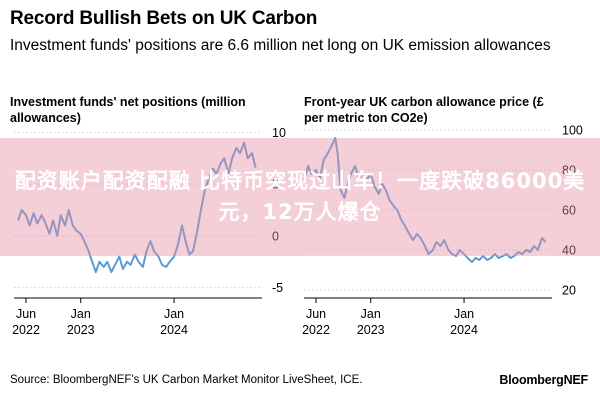 Image resolution: width=600 pixels, height=400 pixels. What do you see at coordinates (275, 185) in the screenshot?
I see `y-tick-label: 5` at bounding box center [275, 185].